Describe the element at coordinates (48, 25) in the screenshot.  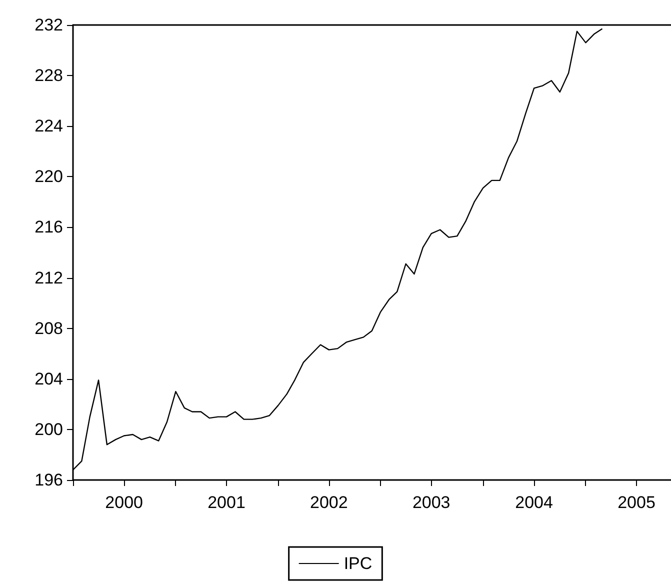
I see `y-tick-label: 232` at that location.